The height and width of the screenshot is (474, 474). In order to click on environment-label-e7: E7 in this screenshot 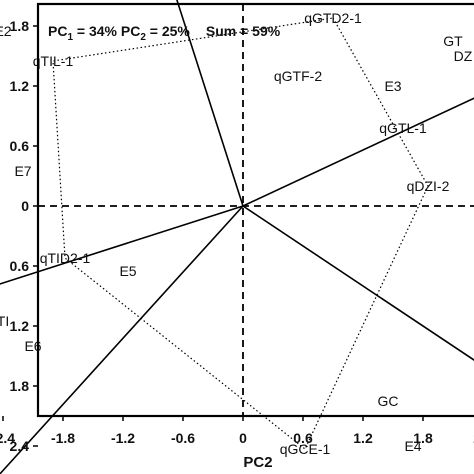, I will do `click(22, 171)`.